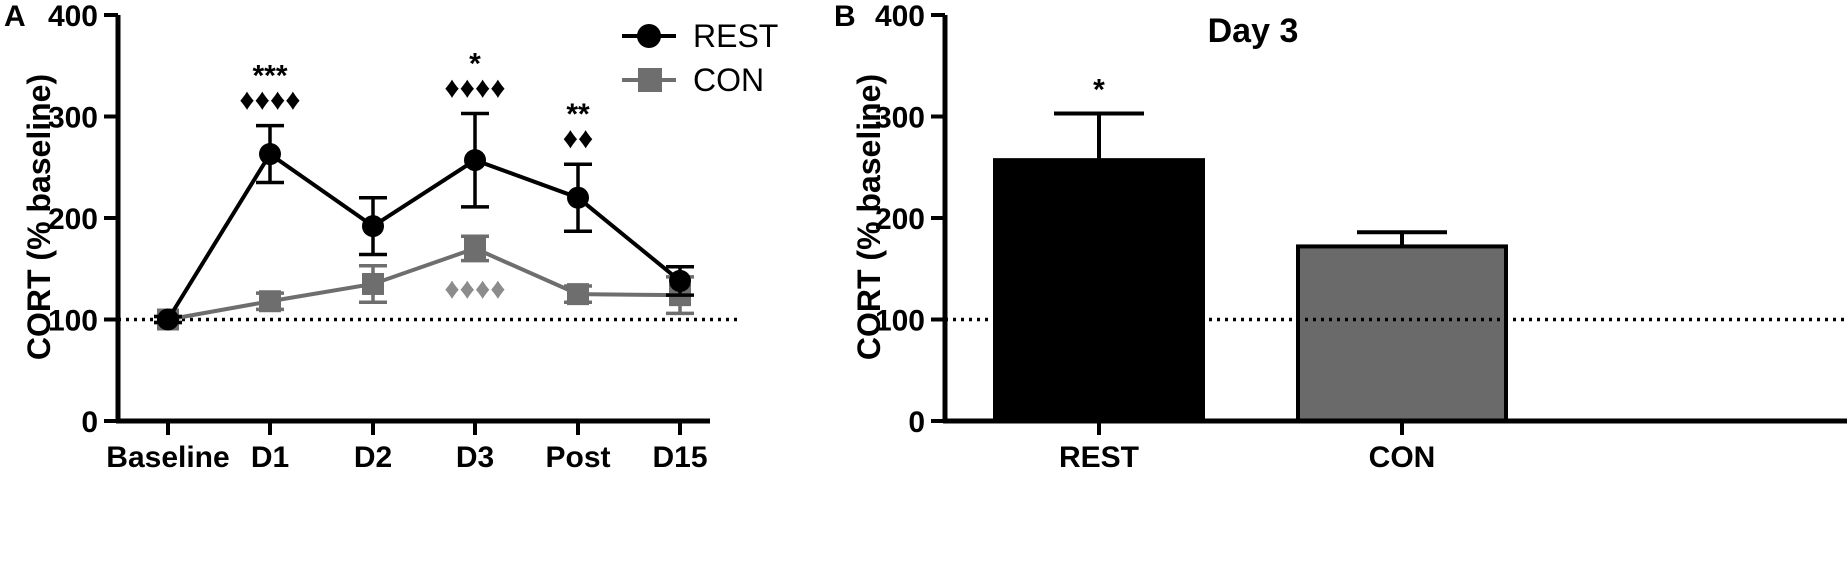 The width and height of the screenshot is (1847, 563). What do you see at coordinates (700, 58) in the screenshot?
I see `panel-a-legend: REST CON` at bounding box center [700, 58].